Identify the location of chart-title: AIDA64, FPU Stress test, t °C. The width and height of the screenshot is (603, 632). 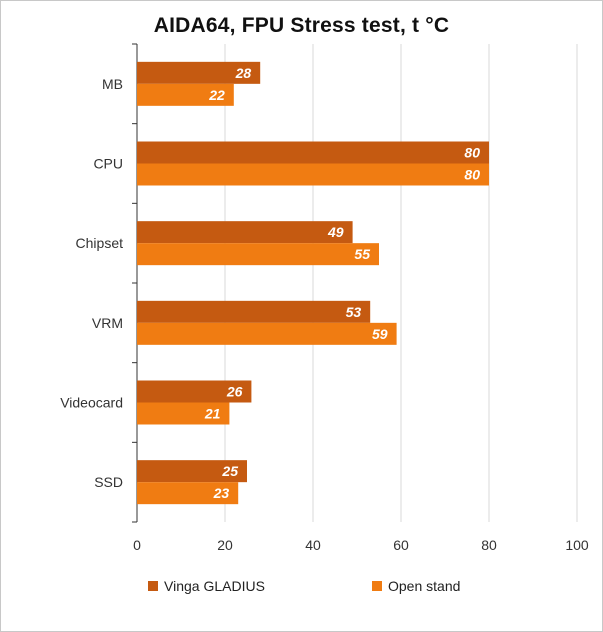
(301, 25).